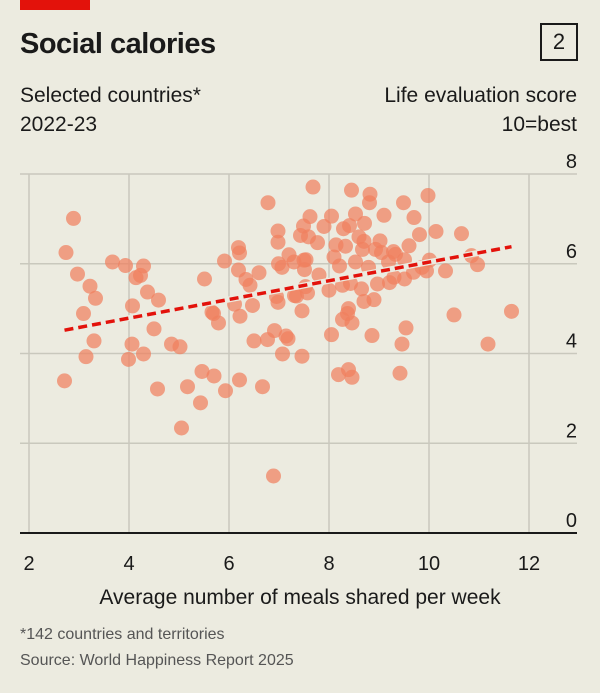 The height and width of the screenshot is (693, 600). What do you see at coordinates (118, 44) in the screenshot?
I see `chart-title: Social calories` at bounding box center [118, 44].